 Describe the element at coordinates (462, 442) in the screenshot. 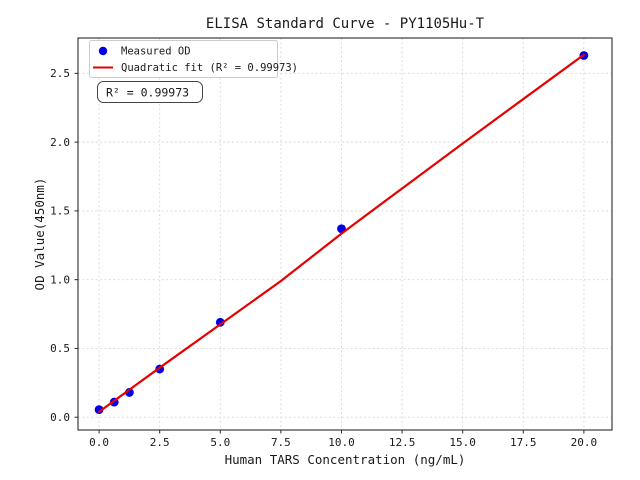

I see `x-tick-label: 15.0` at that location.